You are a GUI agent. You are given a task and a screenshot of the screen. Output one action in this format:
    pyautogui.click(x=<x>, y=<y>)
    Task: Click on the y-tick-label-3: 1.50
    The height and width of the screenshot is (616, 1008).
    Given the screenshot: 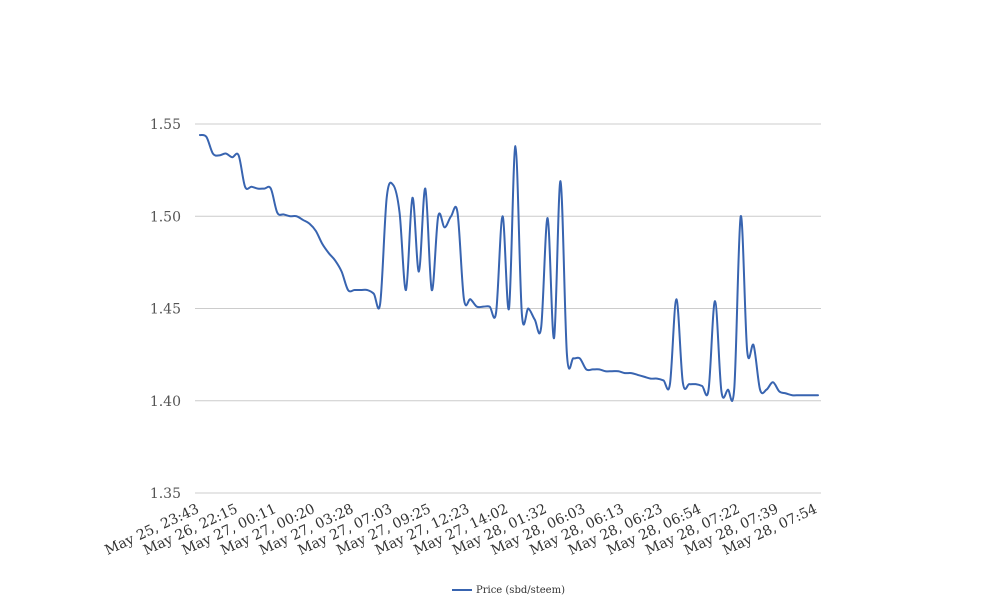 What is the action you would take?
    pyautogui.click(x=165, y=217)
    